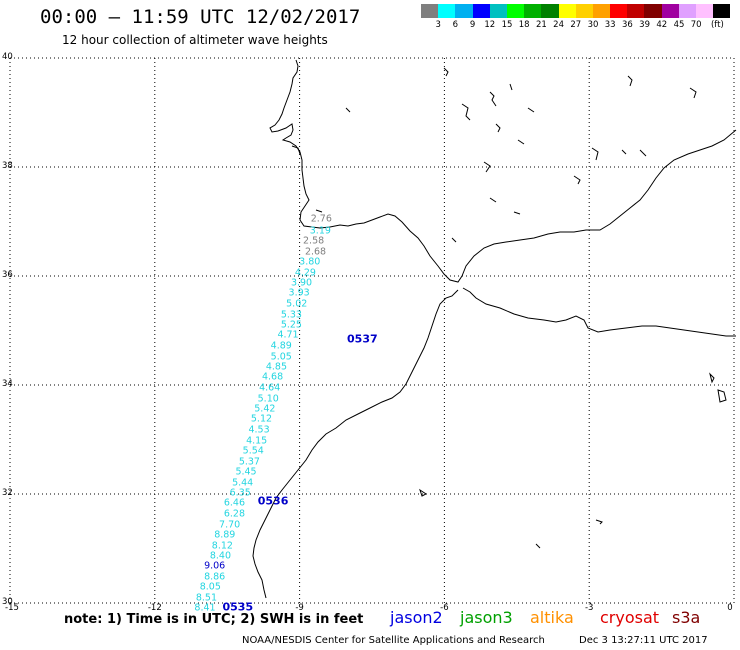 The width and height of the screenshot is (740, 650). Describe the element at coordinates (630, 617) in the screenshot. I see `satellite-legend-item: cryosat` at that location.